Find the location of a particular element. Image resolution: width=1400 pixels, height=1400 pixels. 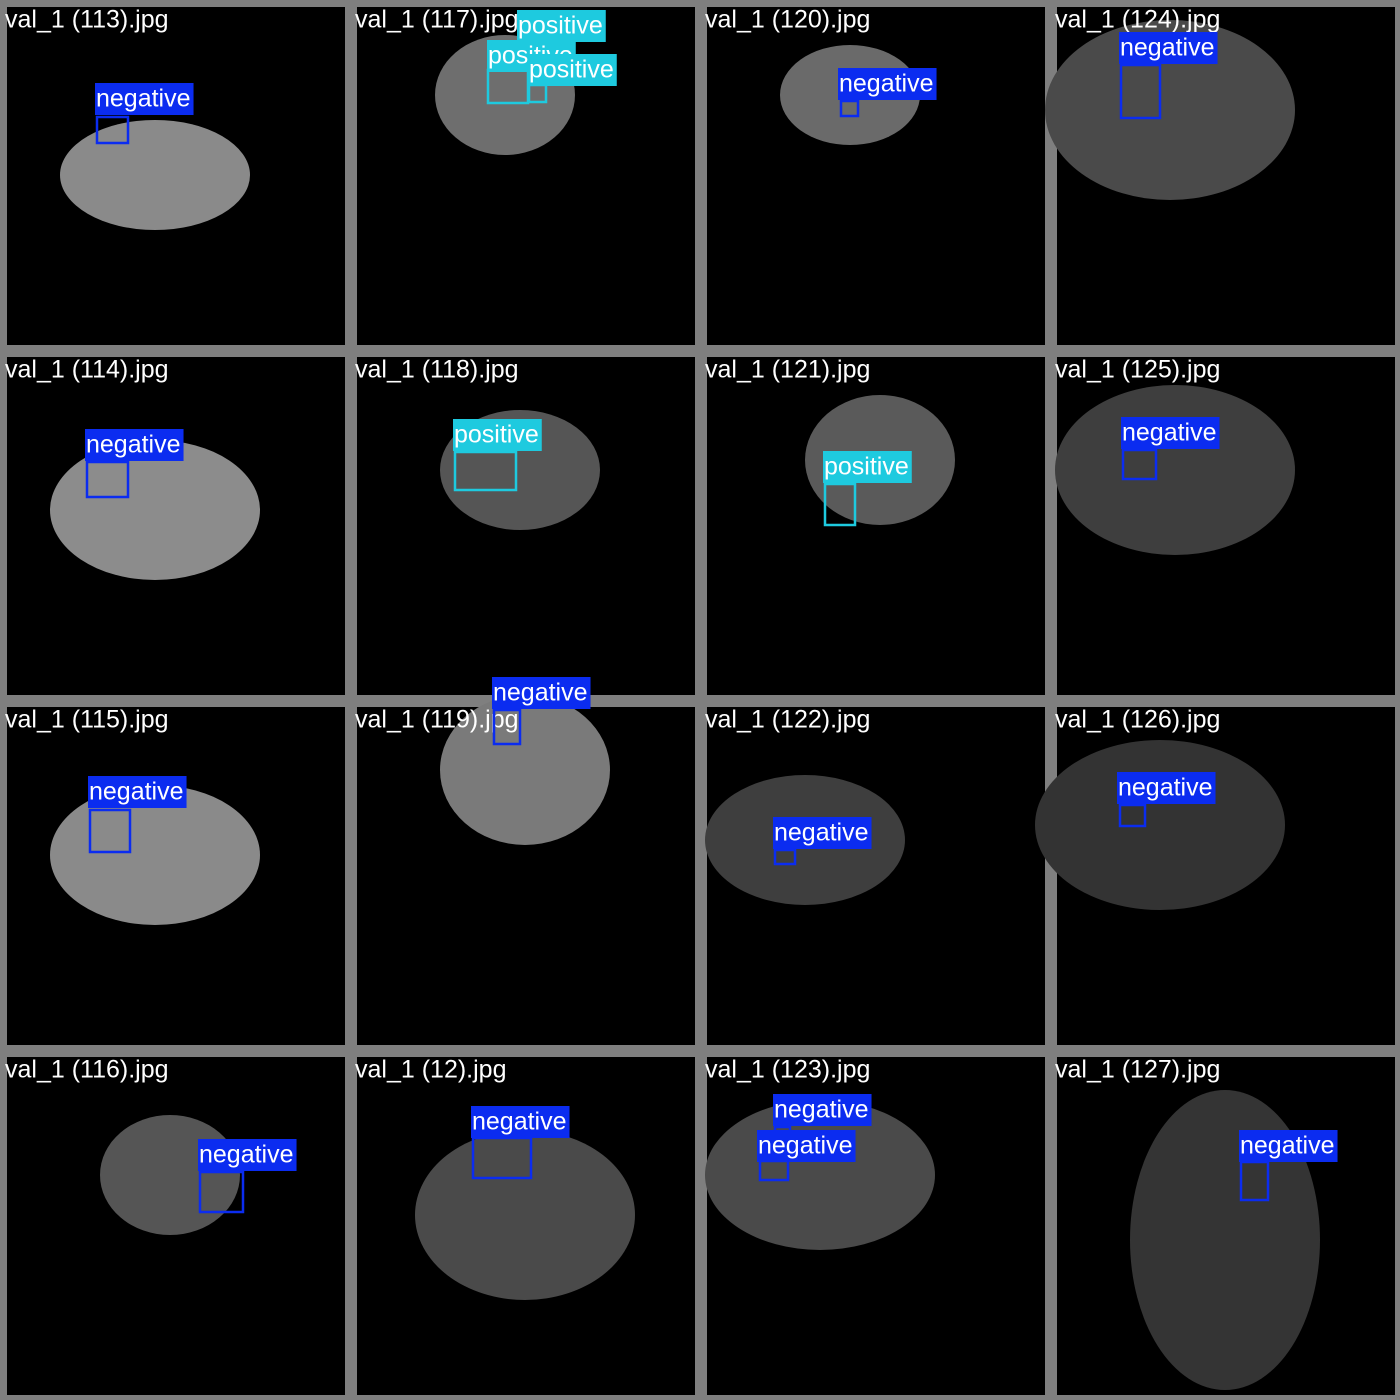

filename: val_1 (116).jpg is located at coordinates (87, 1070).